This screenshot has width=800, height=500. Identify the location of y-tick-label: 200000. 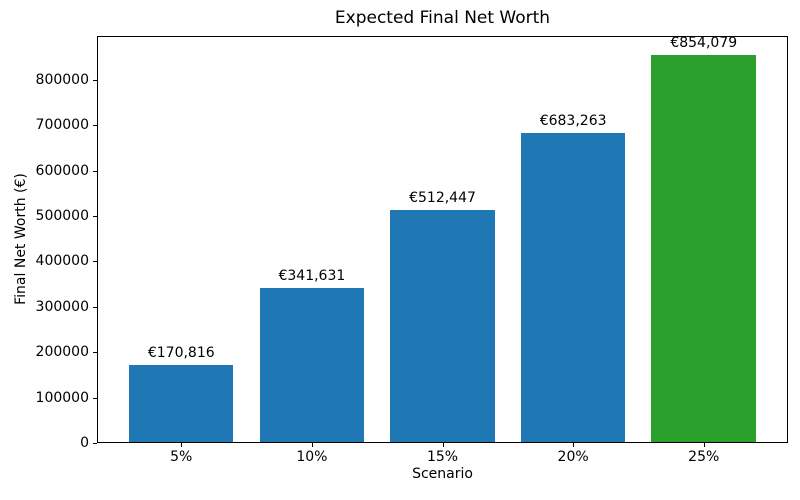
(62, 352).